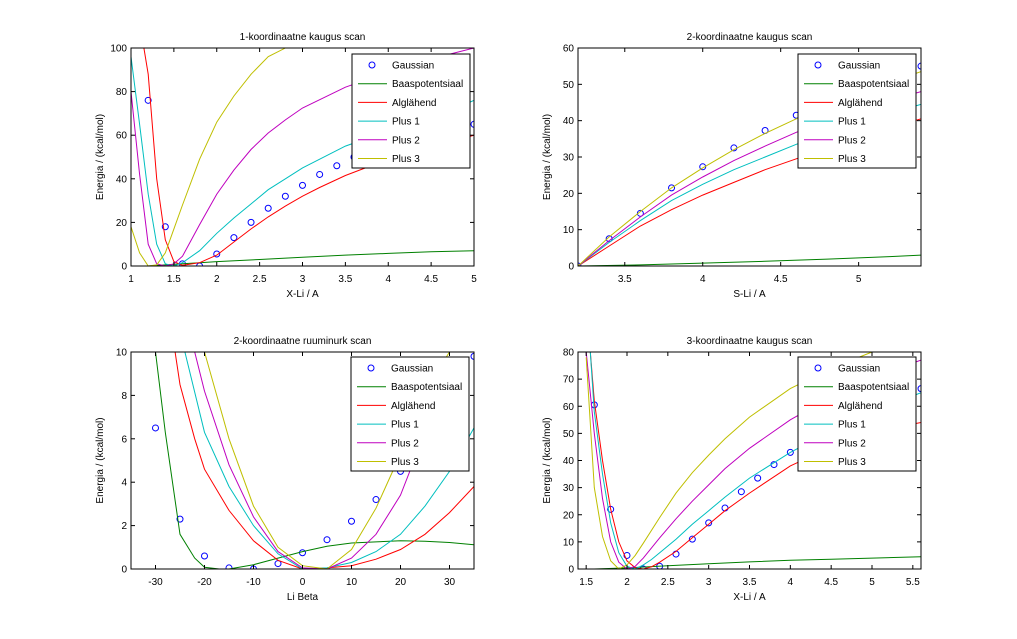  I want to click on legend-label: Plus 1, so click(852, 122).